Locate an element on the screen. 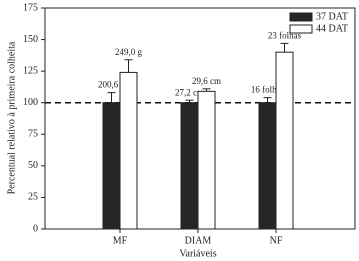  legend-label: 37 DAT is located at coordinates (332, 16).